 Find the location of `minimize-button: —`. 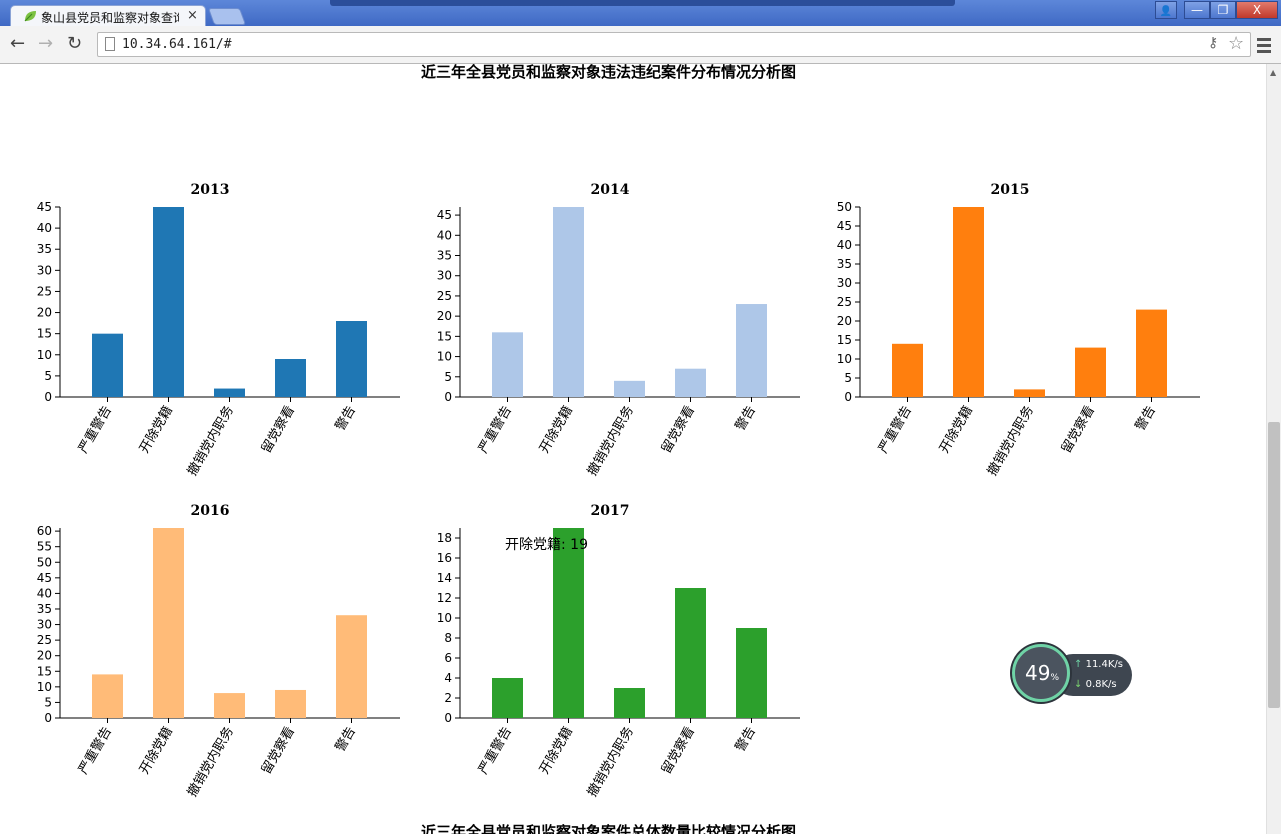

minimize-button: — is located at coordinates (1197, 10).